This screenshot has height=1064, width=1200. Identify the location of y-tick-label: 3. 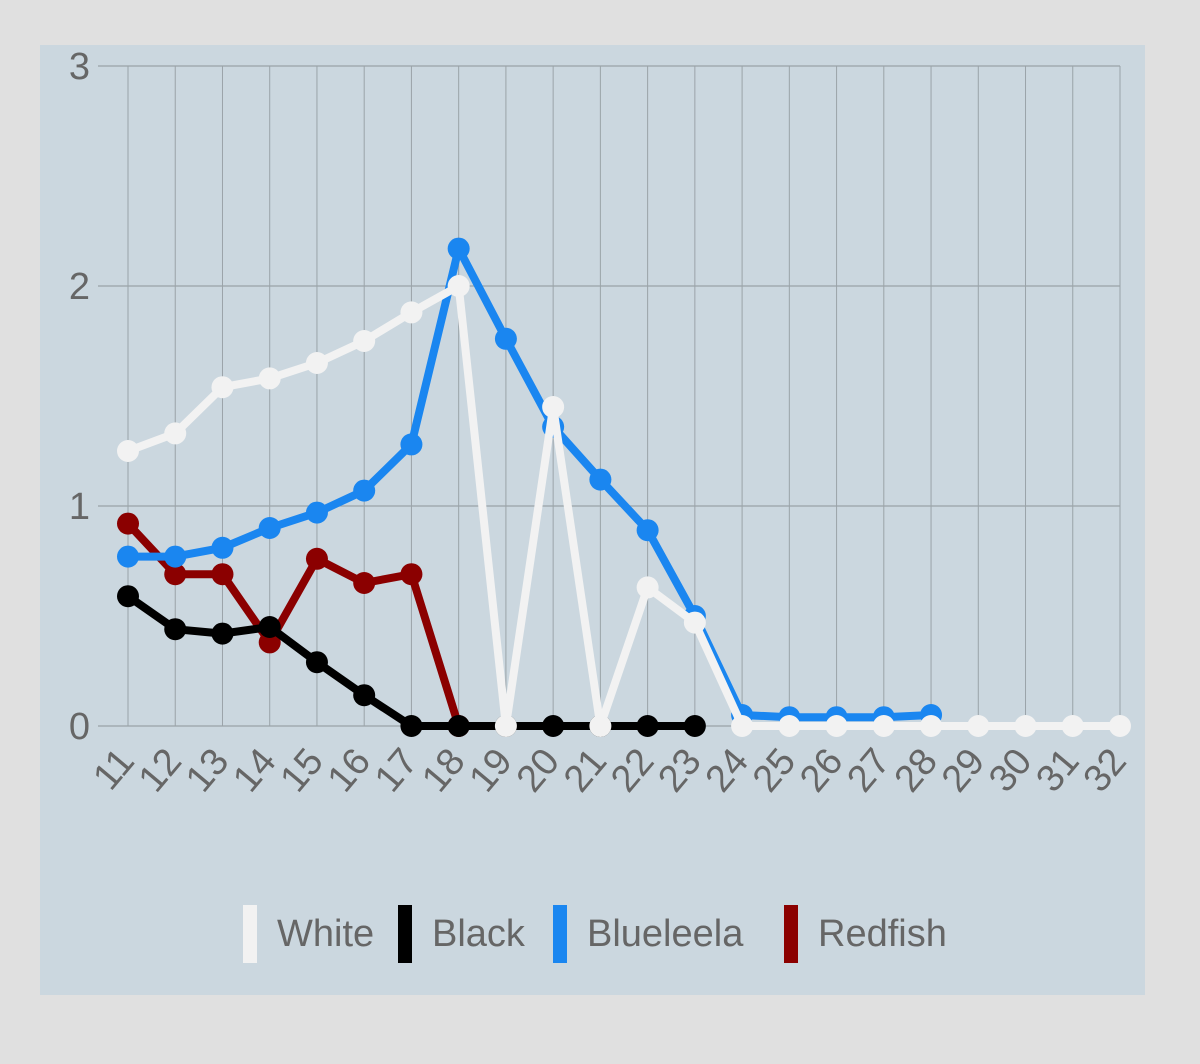
(79, 67).